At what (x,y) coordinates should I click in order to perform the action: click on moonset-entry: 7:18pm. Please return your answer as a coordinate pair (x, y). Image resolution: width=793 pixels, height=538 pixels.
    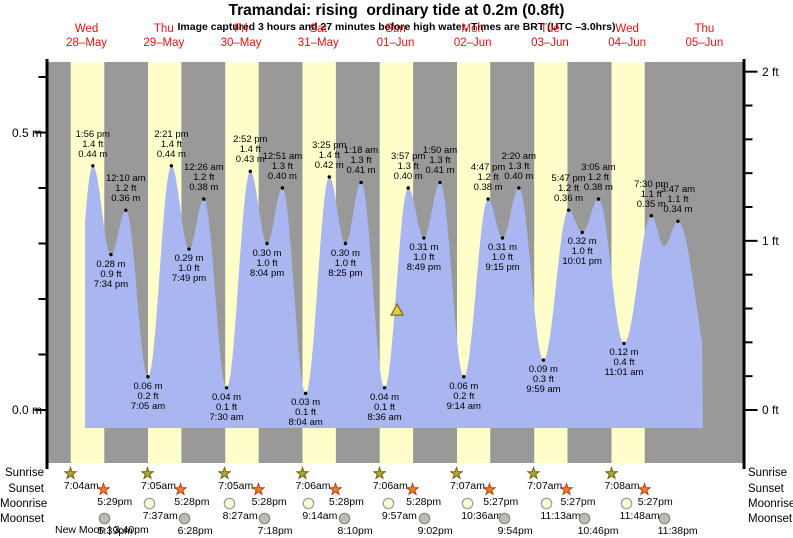
    Looking at the image, I should click on (275, 524).